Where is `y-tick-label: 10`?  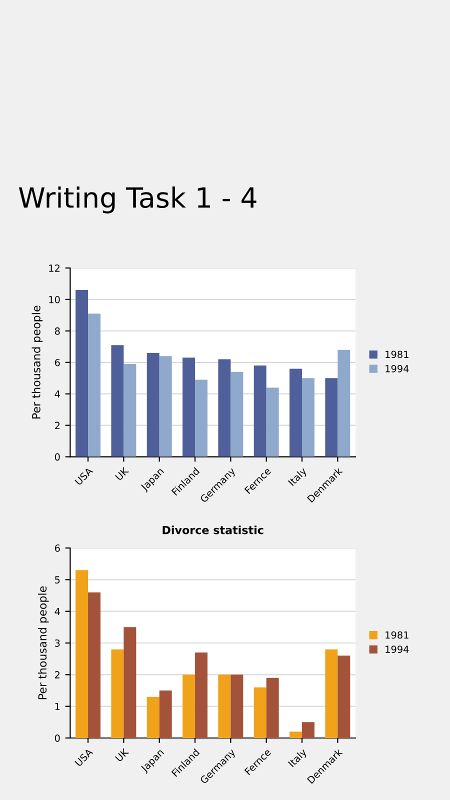 y-tick-label: 10 is located at coordinates (54, 300).